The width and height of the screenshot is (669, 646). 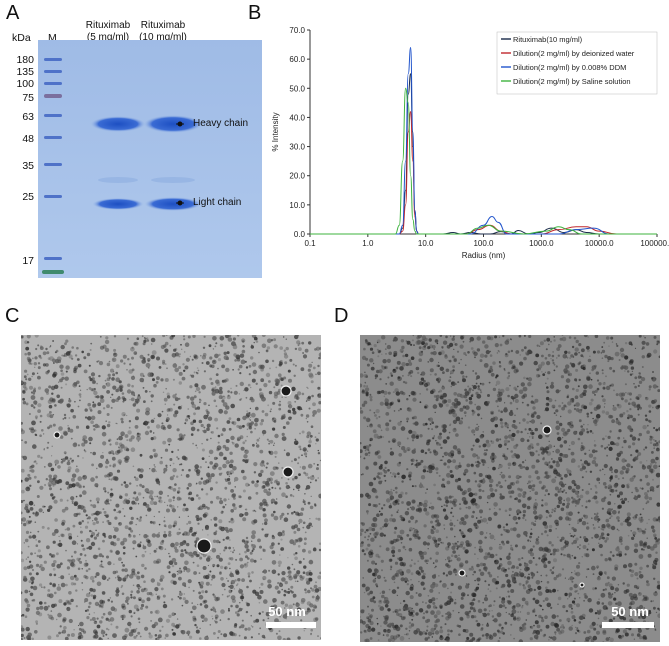 What do you see at coordinates (173, 204) in the screenshot?
I see `light-chain-band-10mg` at bounding box center [173, 204].